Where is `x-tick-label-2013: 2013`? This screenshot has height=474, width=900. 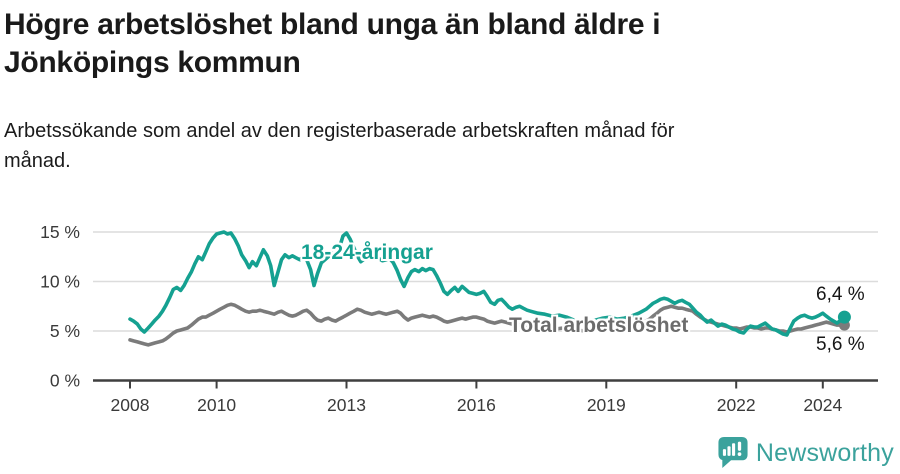 x-tick-label-2013: 2013 is located at coordinates (346, 405).